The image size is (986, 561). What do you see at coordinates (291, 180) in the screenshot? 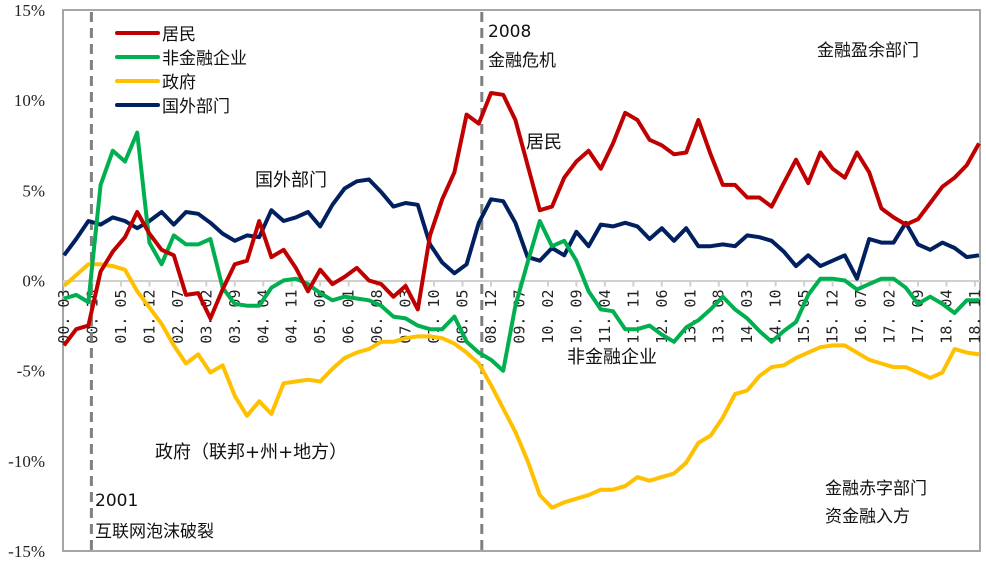
I see `foreign-series-label: 国外部门` at bounding box center [291, 180].